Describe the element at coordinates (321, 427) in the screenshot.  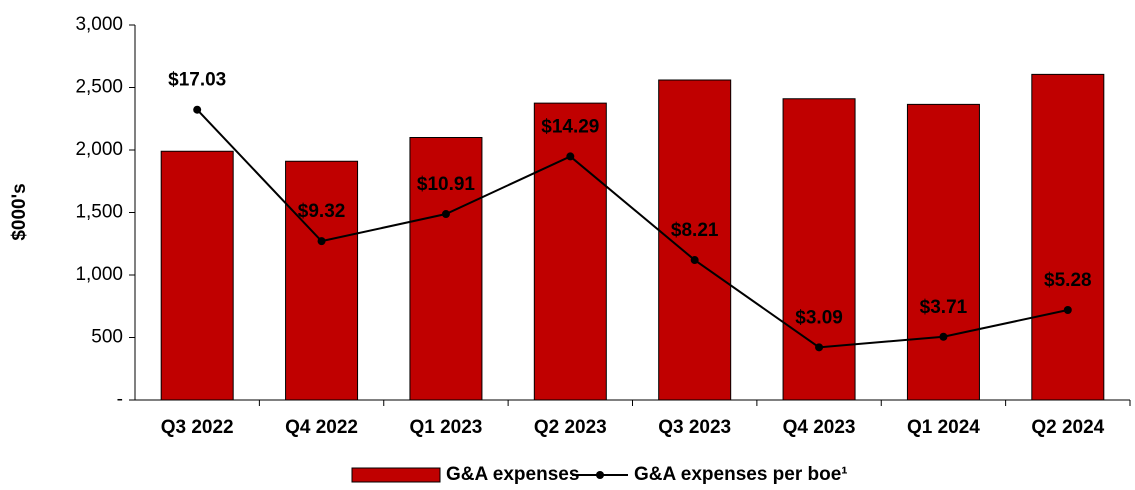
I see `x-tick-label: Q4 2022` at that location.